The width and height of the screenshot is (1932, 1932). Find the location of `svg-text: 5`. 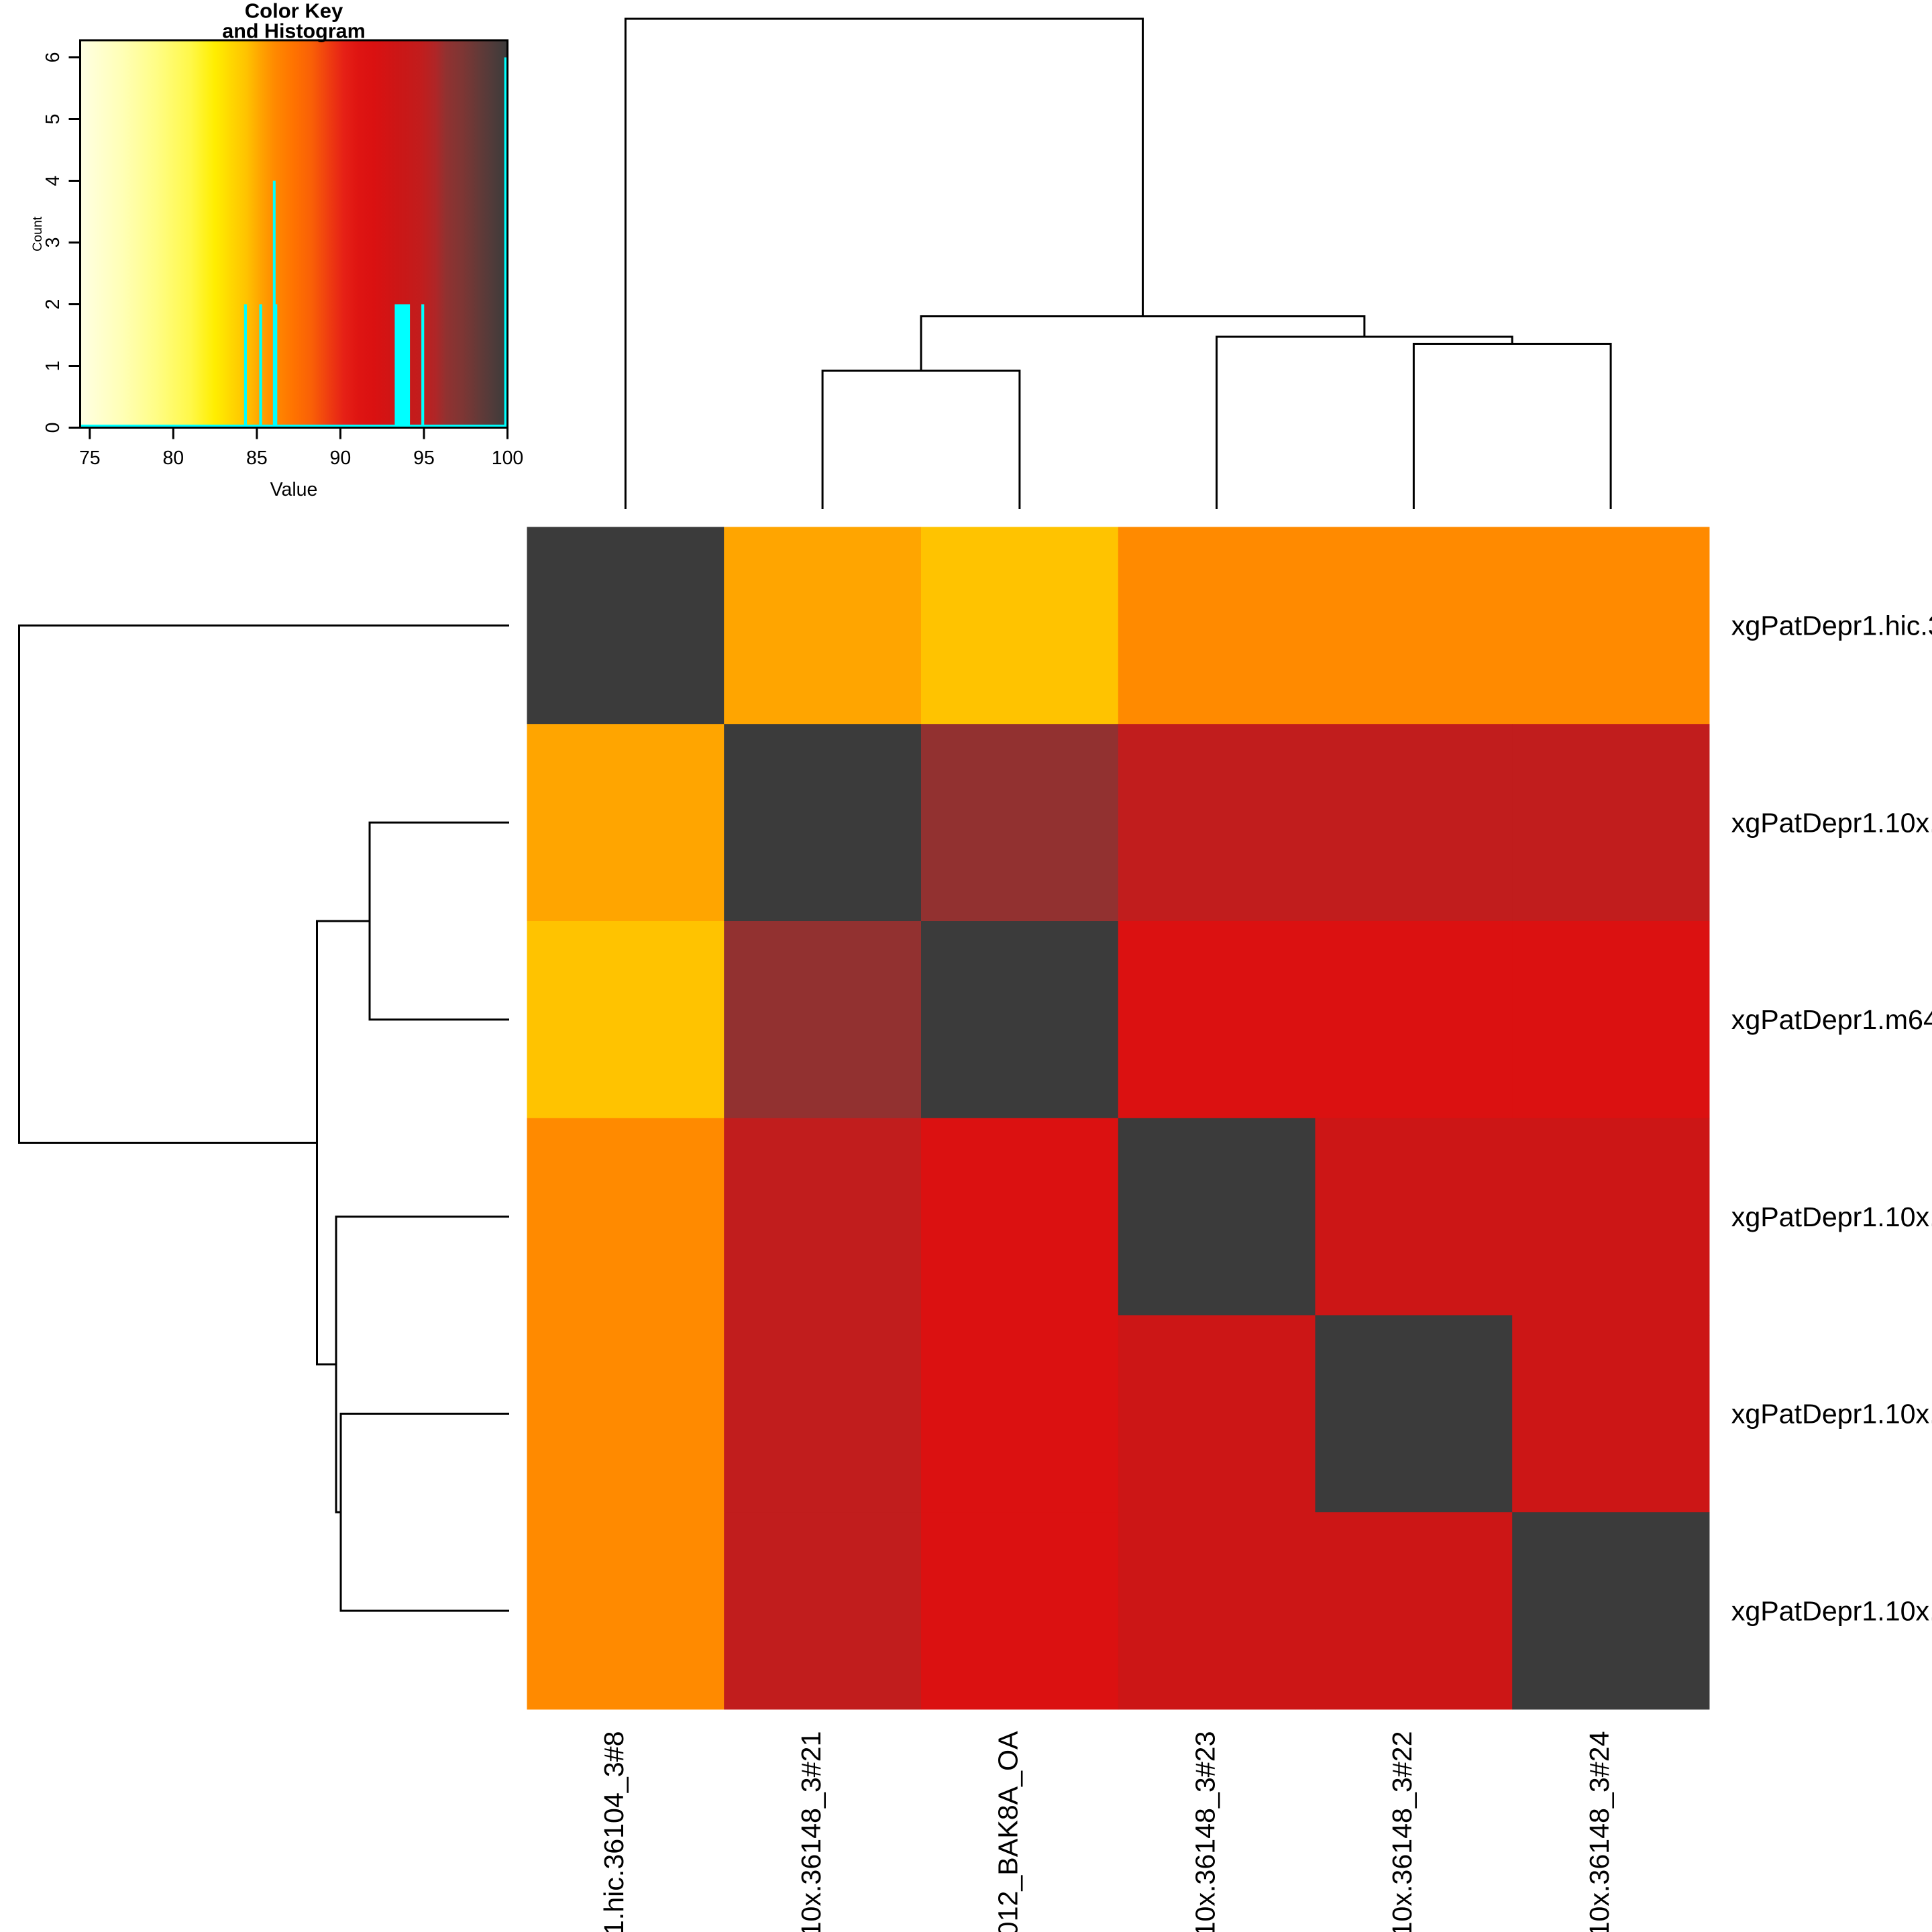

svg-text: 5 is located at coordinates (53, 119).